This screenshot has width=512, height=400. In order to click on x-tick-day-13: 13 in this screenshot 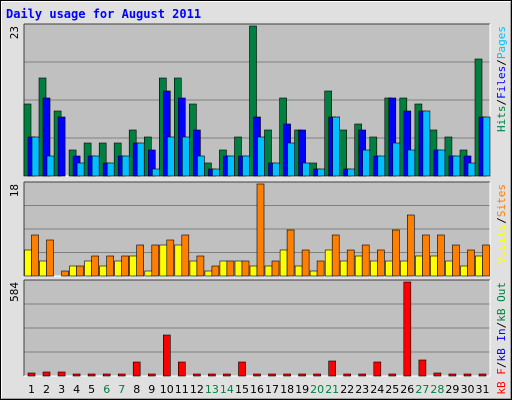, I will do `click(212, 389)`.